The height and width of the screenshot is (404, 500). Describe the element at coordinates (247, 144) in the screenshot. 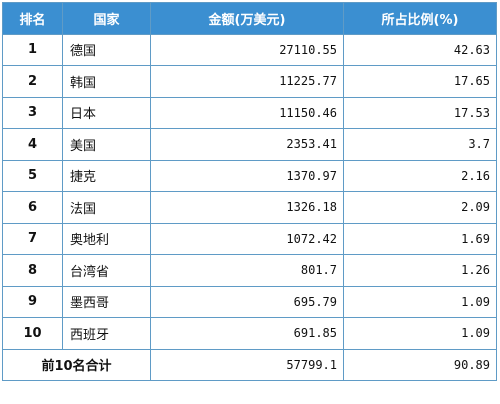

I see `amount-cell: 2353.41` at that location.